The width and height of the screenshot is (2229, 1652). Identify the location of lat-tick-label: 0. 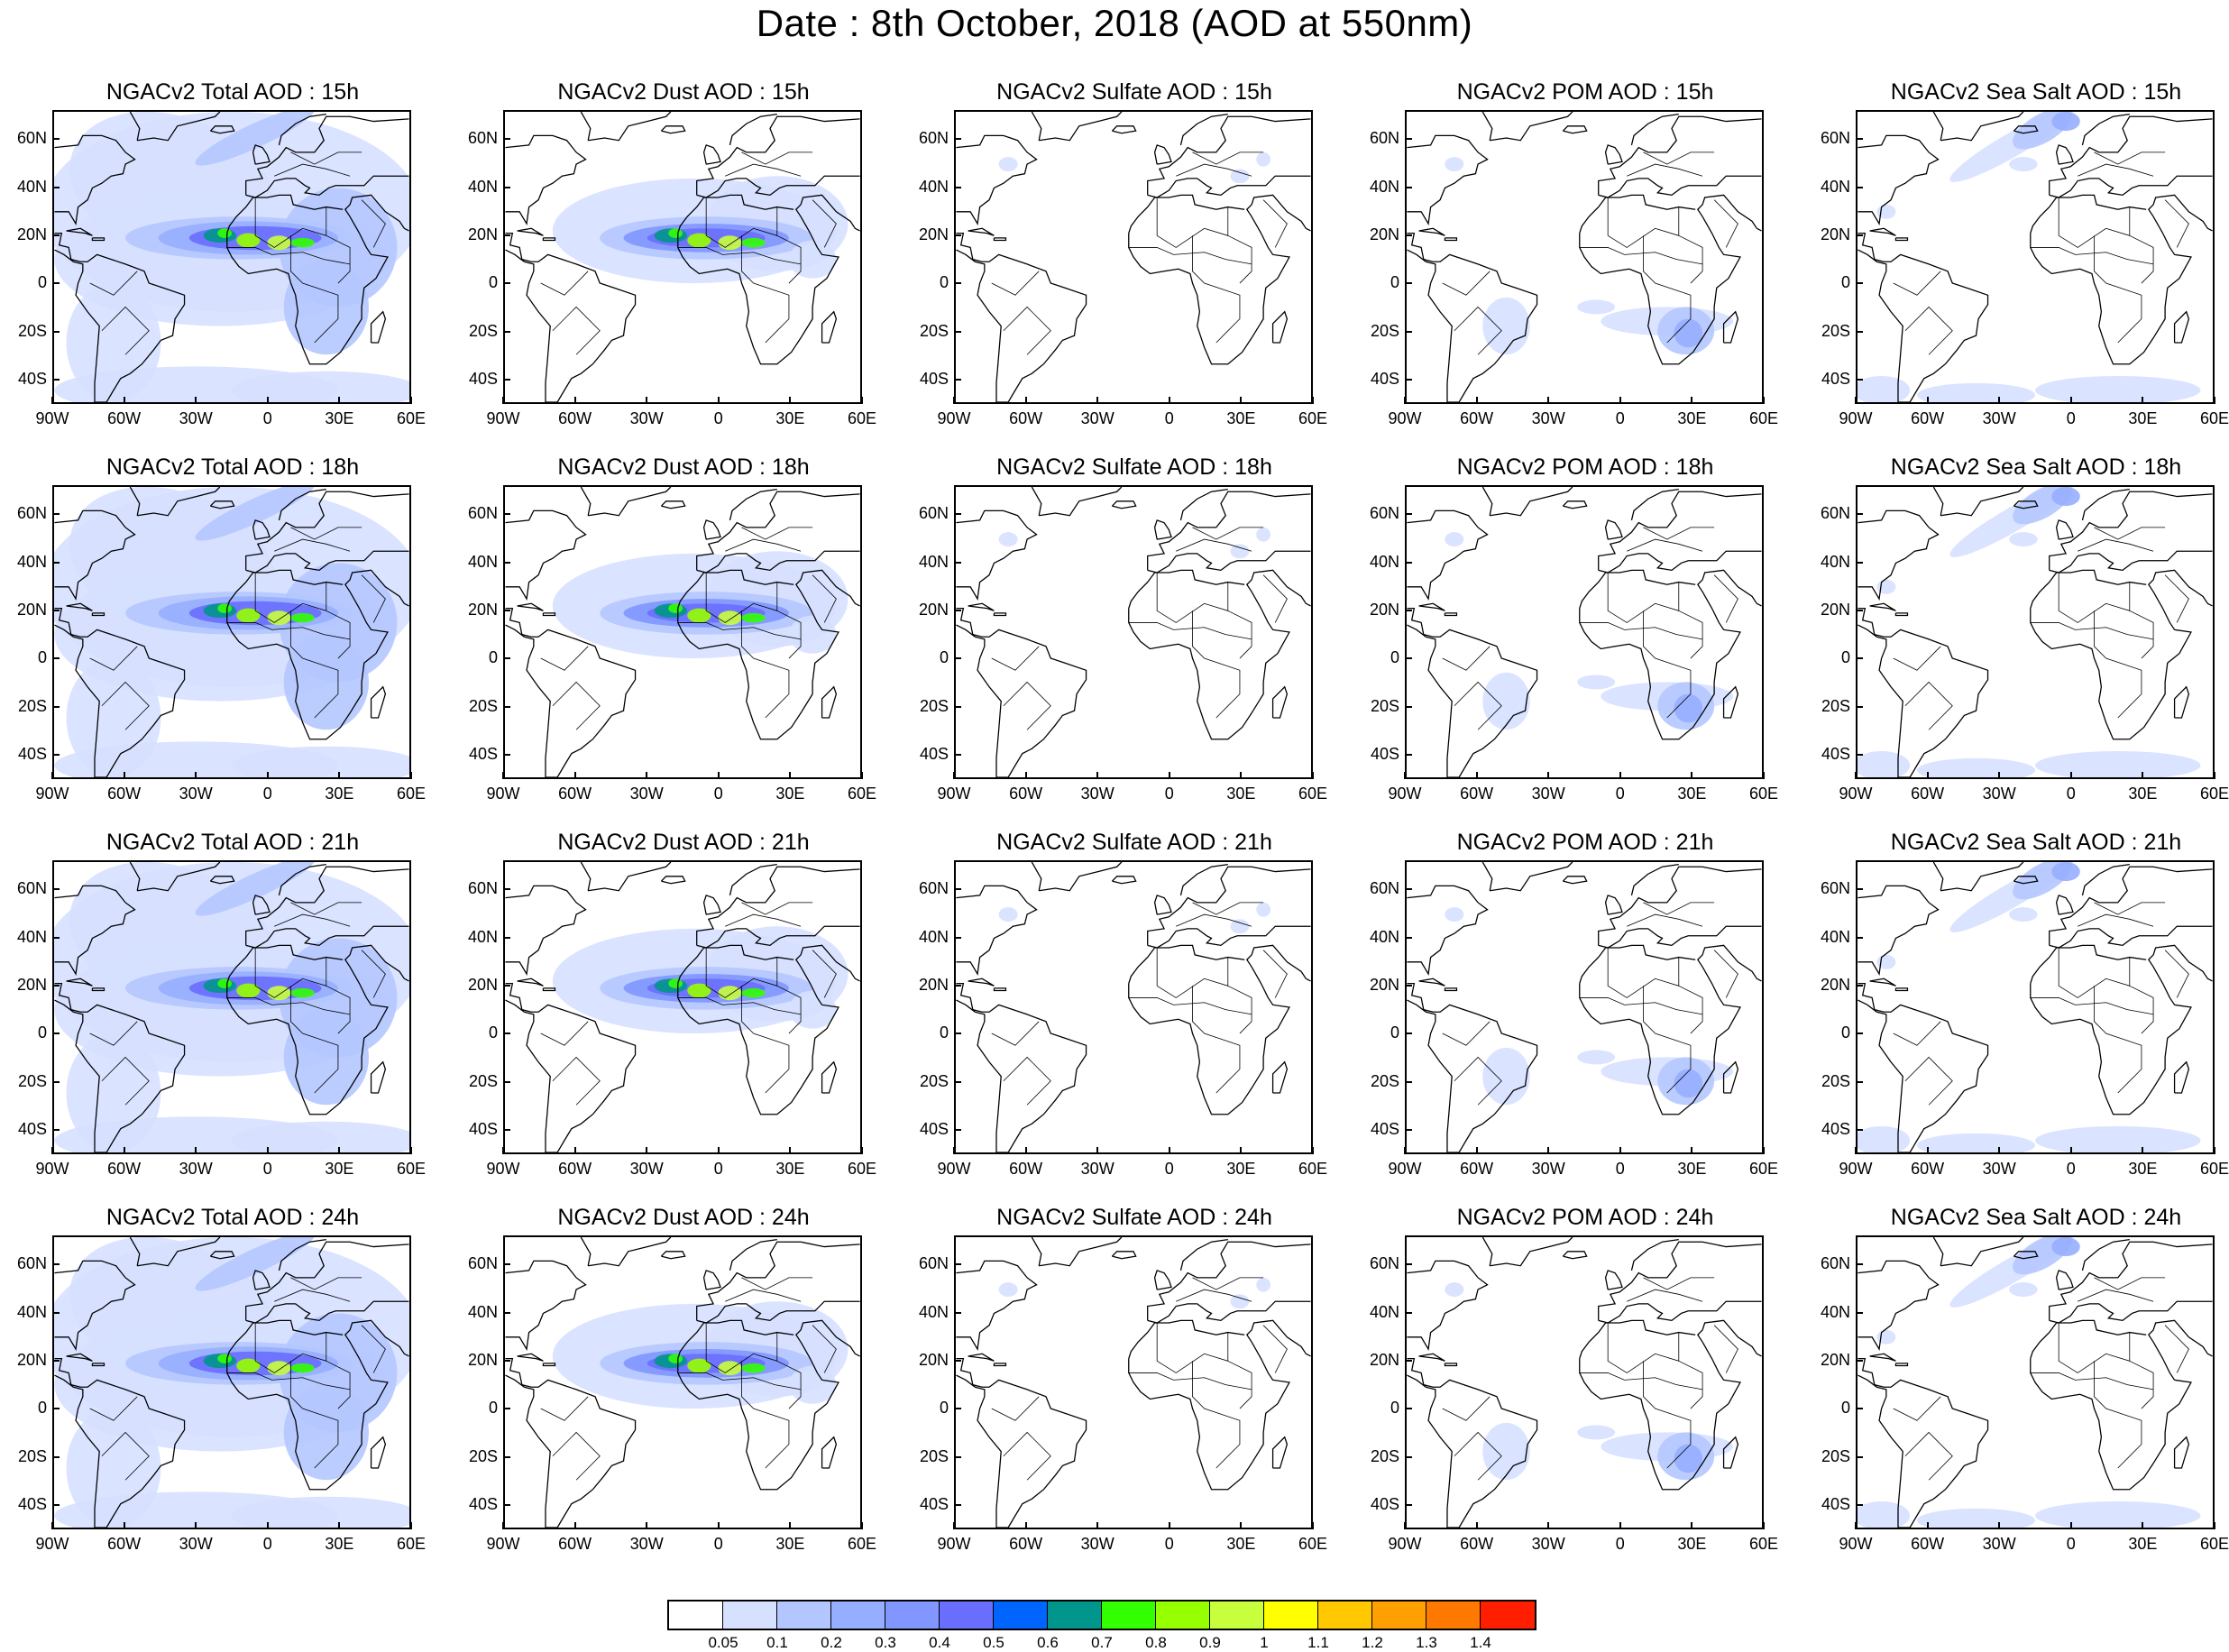
(493, 658).